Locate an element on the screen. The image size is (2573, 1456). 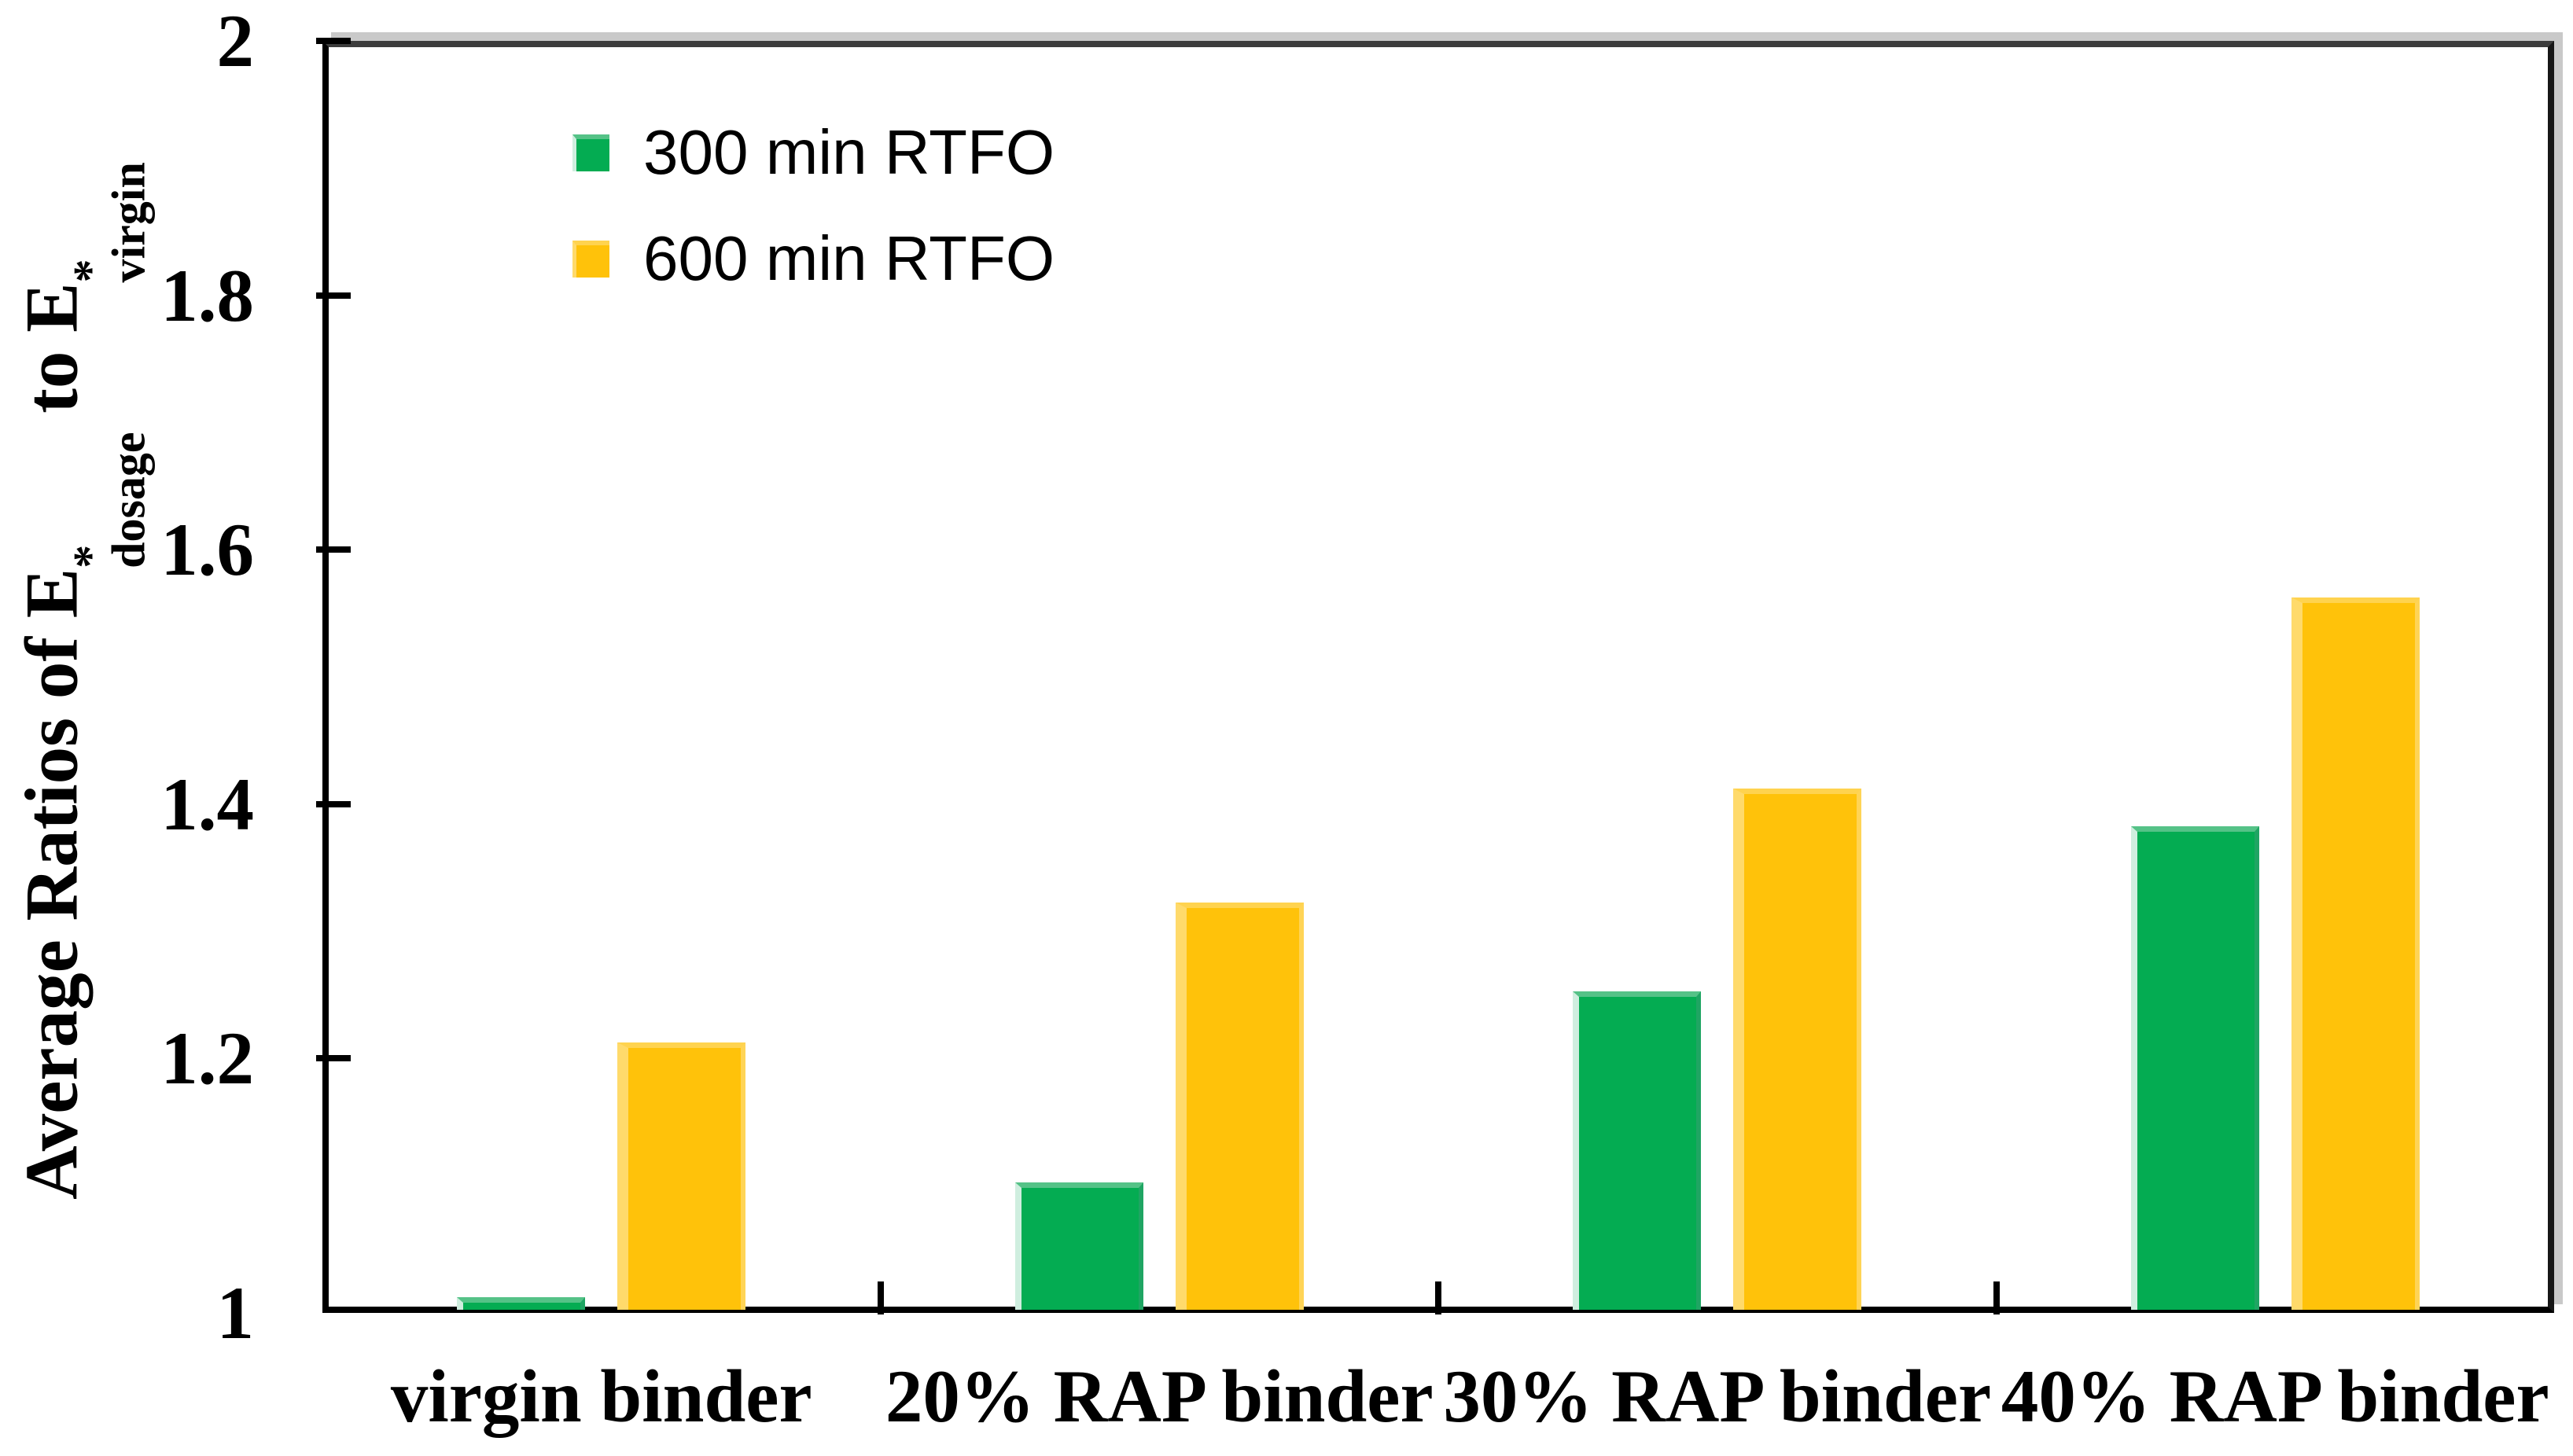
legend-item: 300 min RTFO is located at coordinates (813, 152).